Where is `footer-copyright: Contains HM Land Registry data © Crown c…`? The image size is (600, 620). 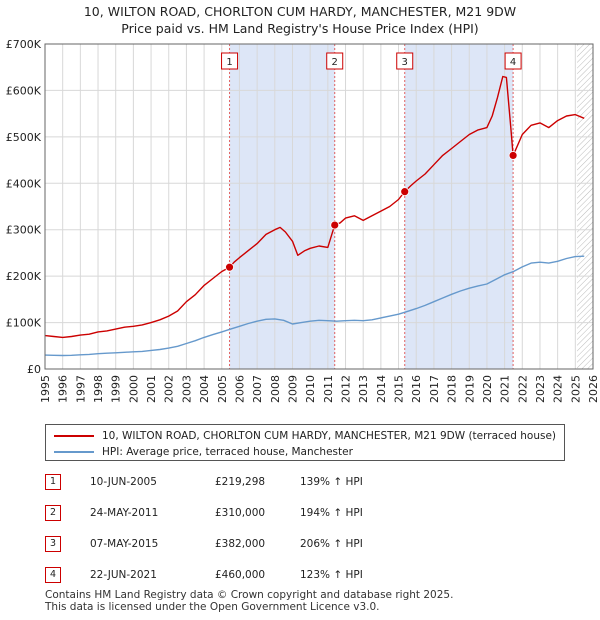 footer-copyright: Contains HM Land Registry data © Crown c… is located at coordinates (249, 595).